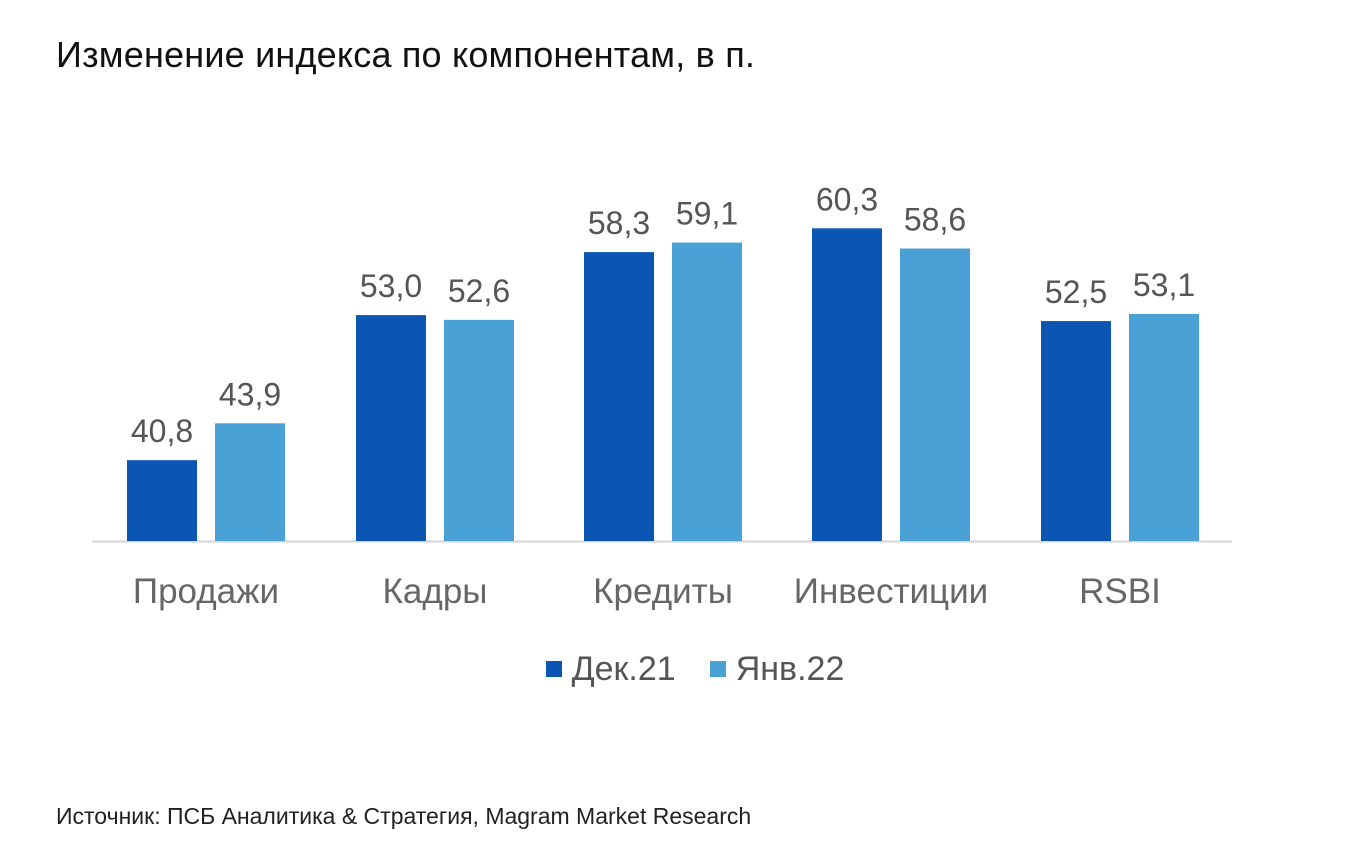 Image resolution: width=1360 pixels, height=864 pixels. Describe the element at coordinates (707, 214) in the screenshot. I see `data-label-2-1: 59,1` at that location.